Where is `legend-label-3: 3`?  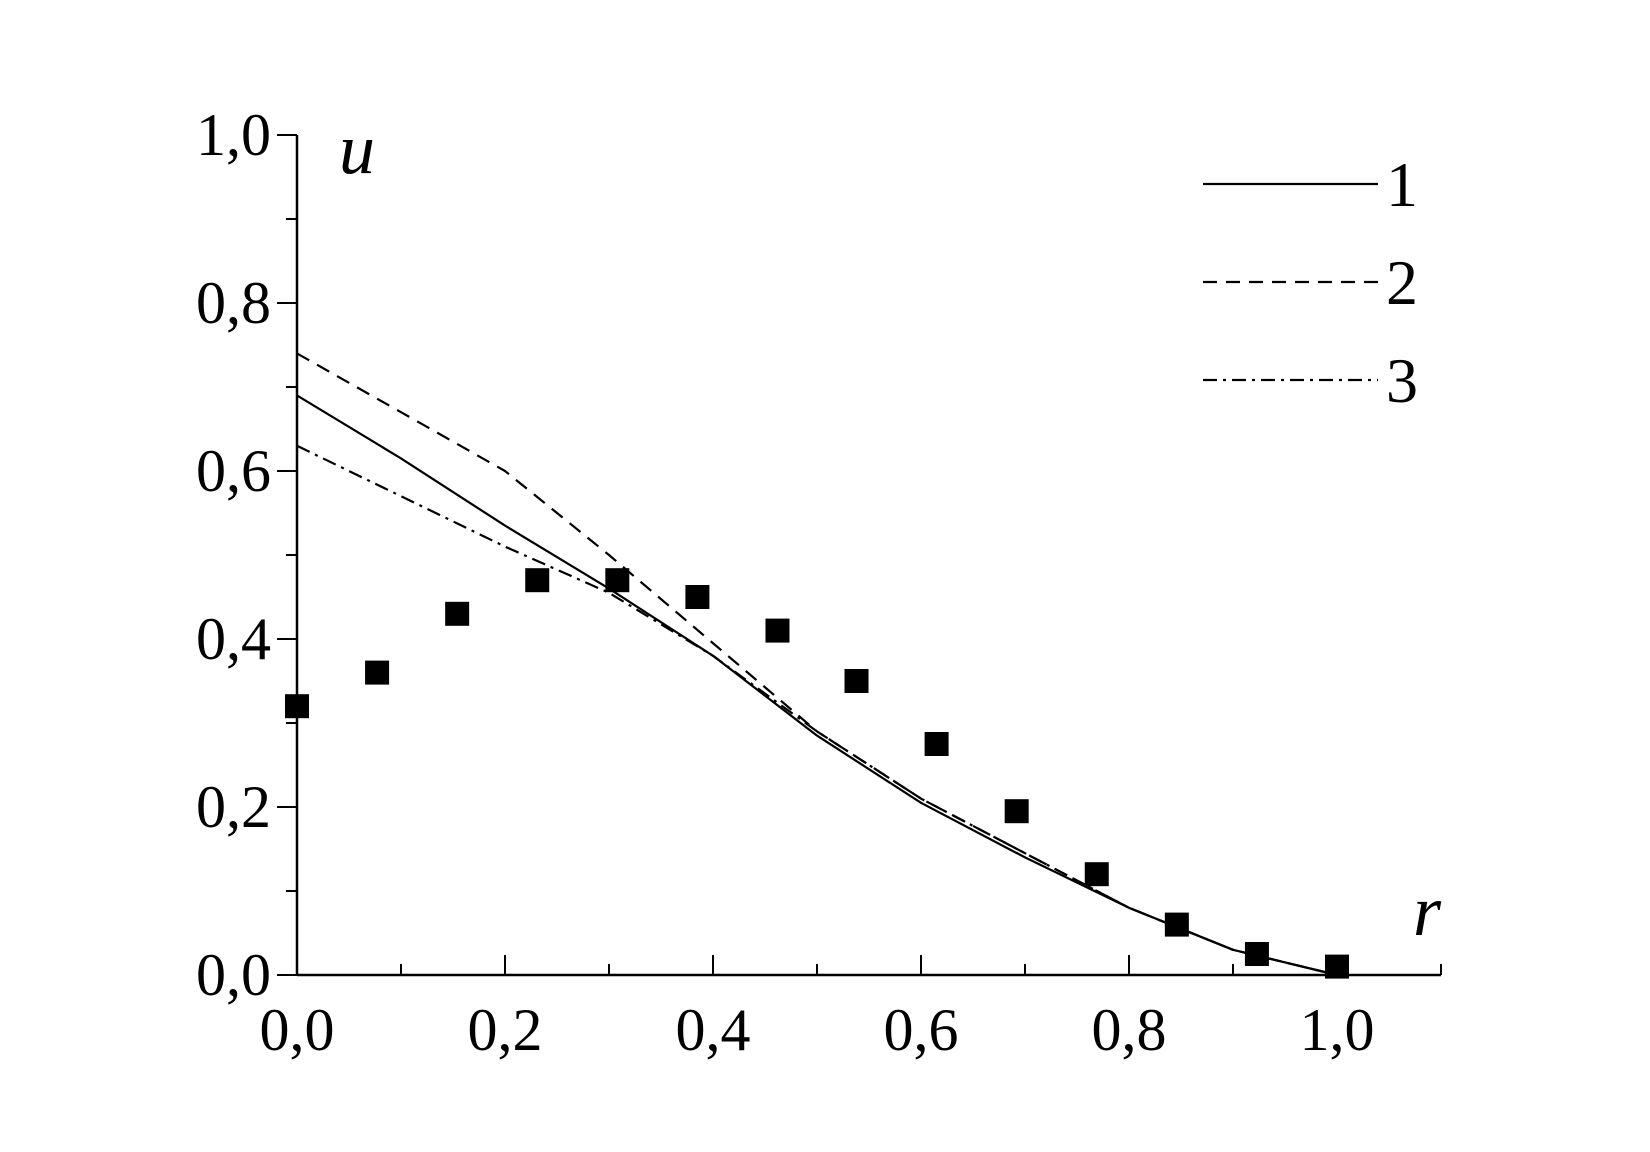
legend-label-3: 3 is located at coordinates (1402, 380).